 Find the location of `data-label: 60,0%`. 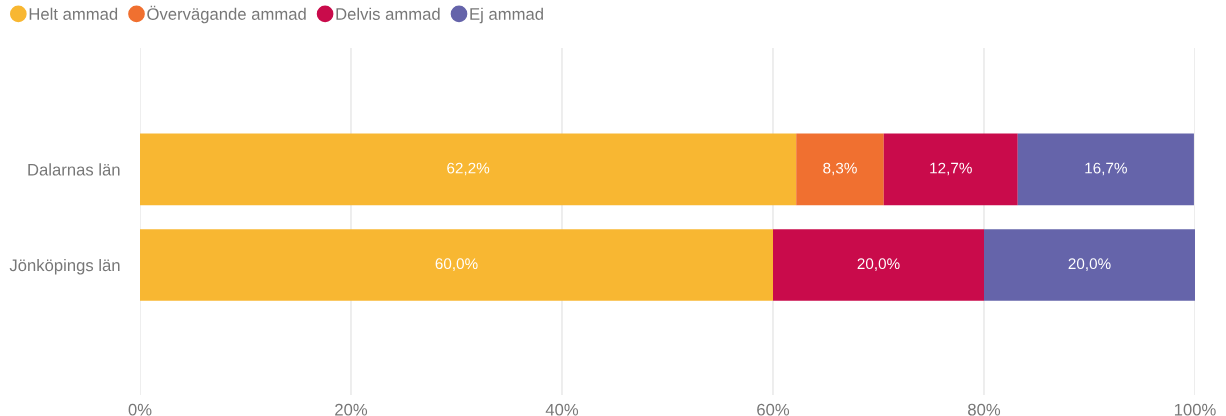

data-label: 60,0% is located at coordinates (456, 264).